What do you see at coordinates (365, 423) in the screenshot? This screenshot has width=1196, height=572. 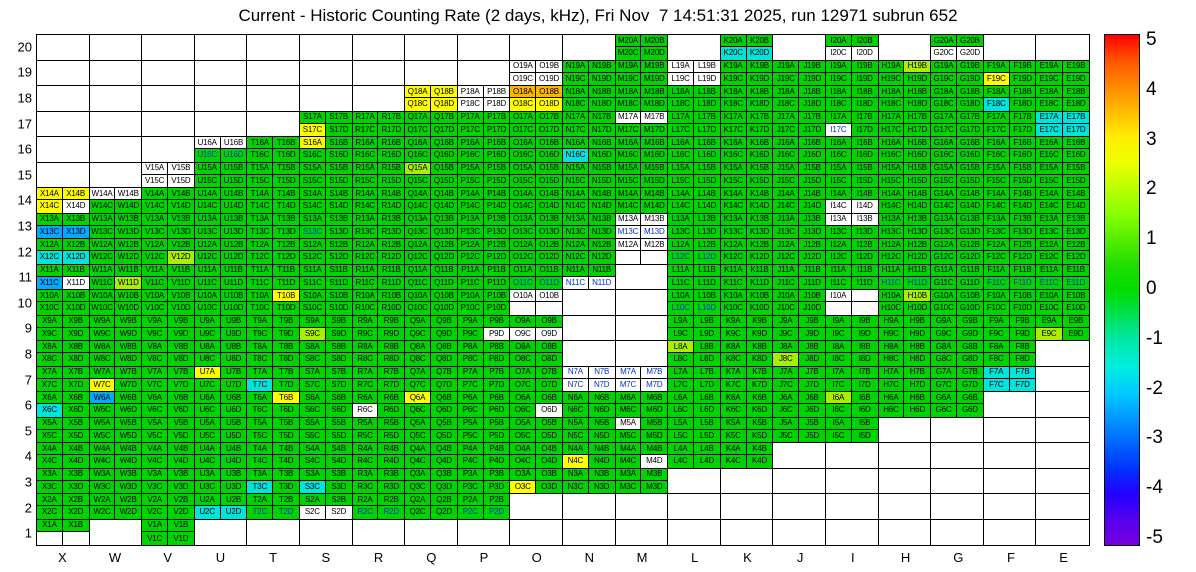 I see `channel-cell: R5A` at bounding box center [365, 423].